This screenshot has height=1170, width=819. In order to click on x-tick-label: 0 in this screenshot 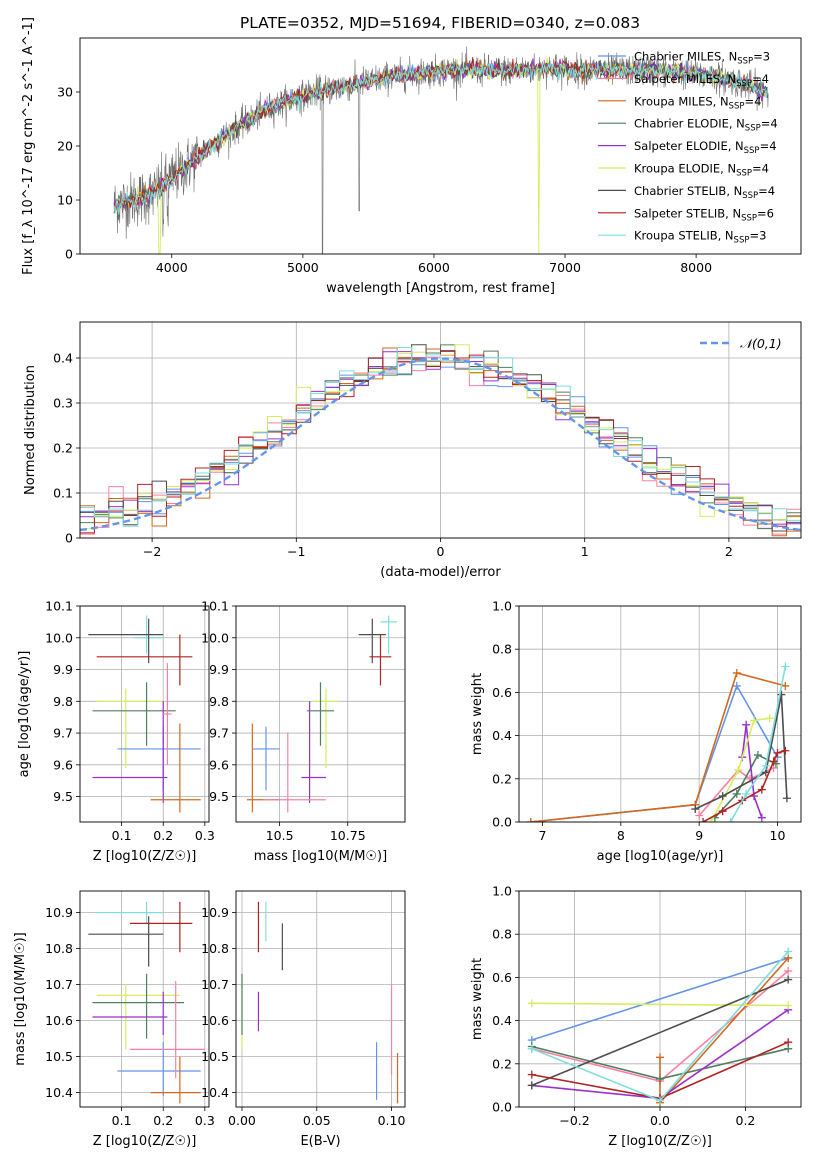, I will do `click(441, 551)`.